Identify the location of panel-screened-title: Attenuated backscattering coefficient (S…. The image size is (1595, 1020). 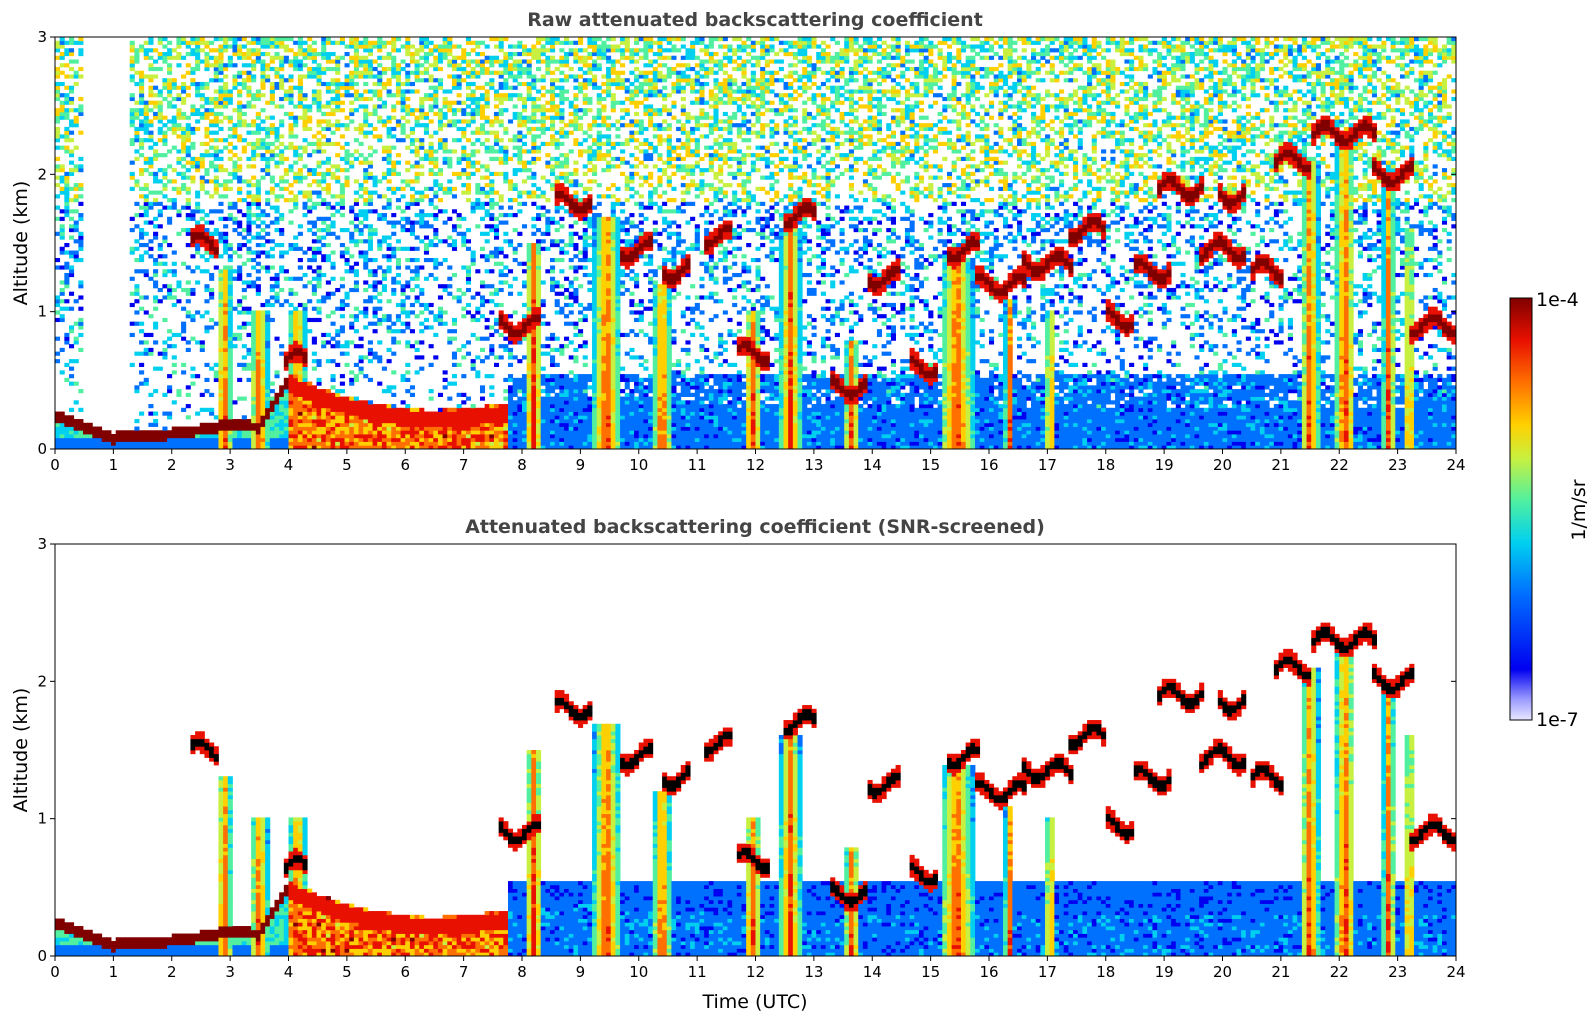
(755, 527).